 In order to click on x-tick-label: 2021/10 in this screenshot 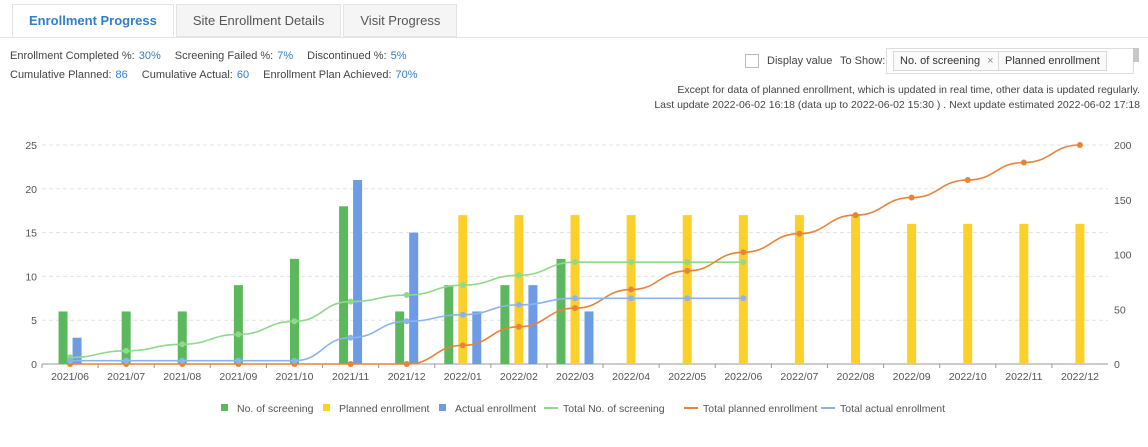, I will do `click(294, 377)`.